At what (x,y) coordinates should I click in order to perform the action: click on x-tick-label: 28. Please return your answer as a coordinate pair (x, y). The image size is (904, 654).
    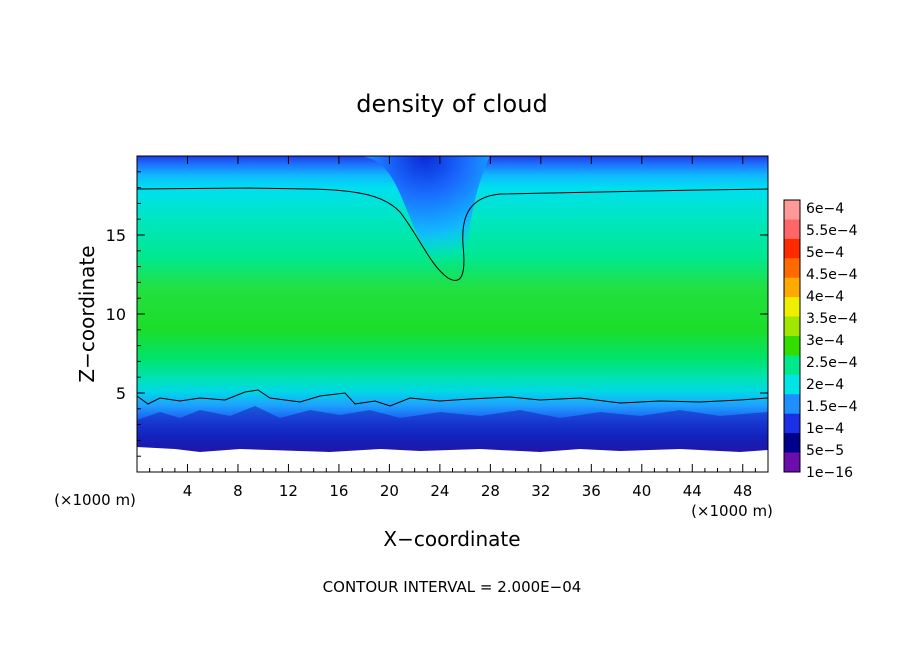
    Looking at the image, I should click on (490, 491).